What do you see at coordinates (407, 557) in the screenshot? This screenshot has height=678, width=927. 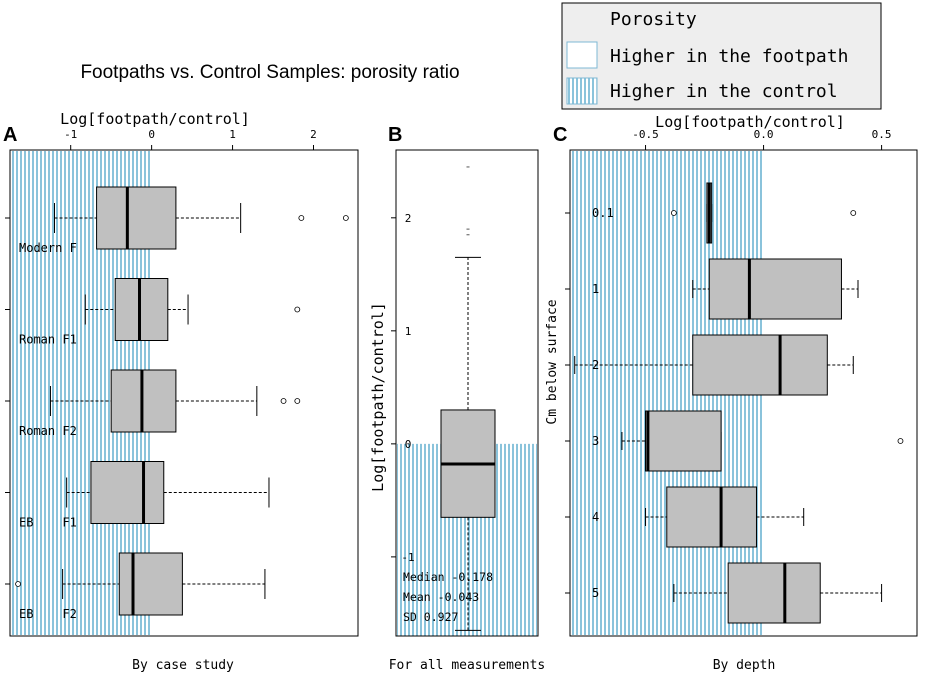 I see `y-axis-tick-label: -1` at bounding box center [407, 557].